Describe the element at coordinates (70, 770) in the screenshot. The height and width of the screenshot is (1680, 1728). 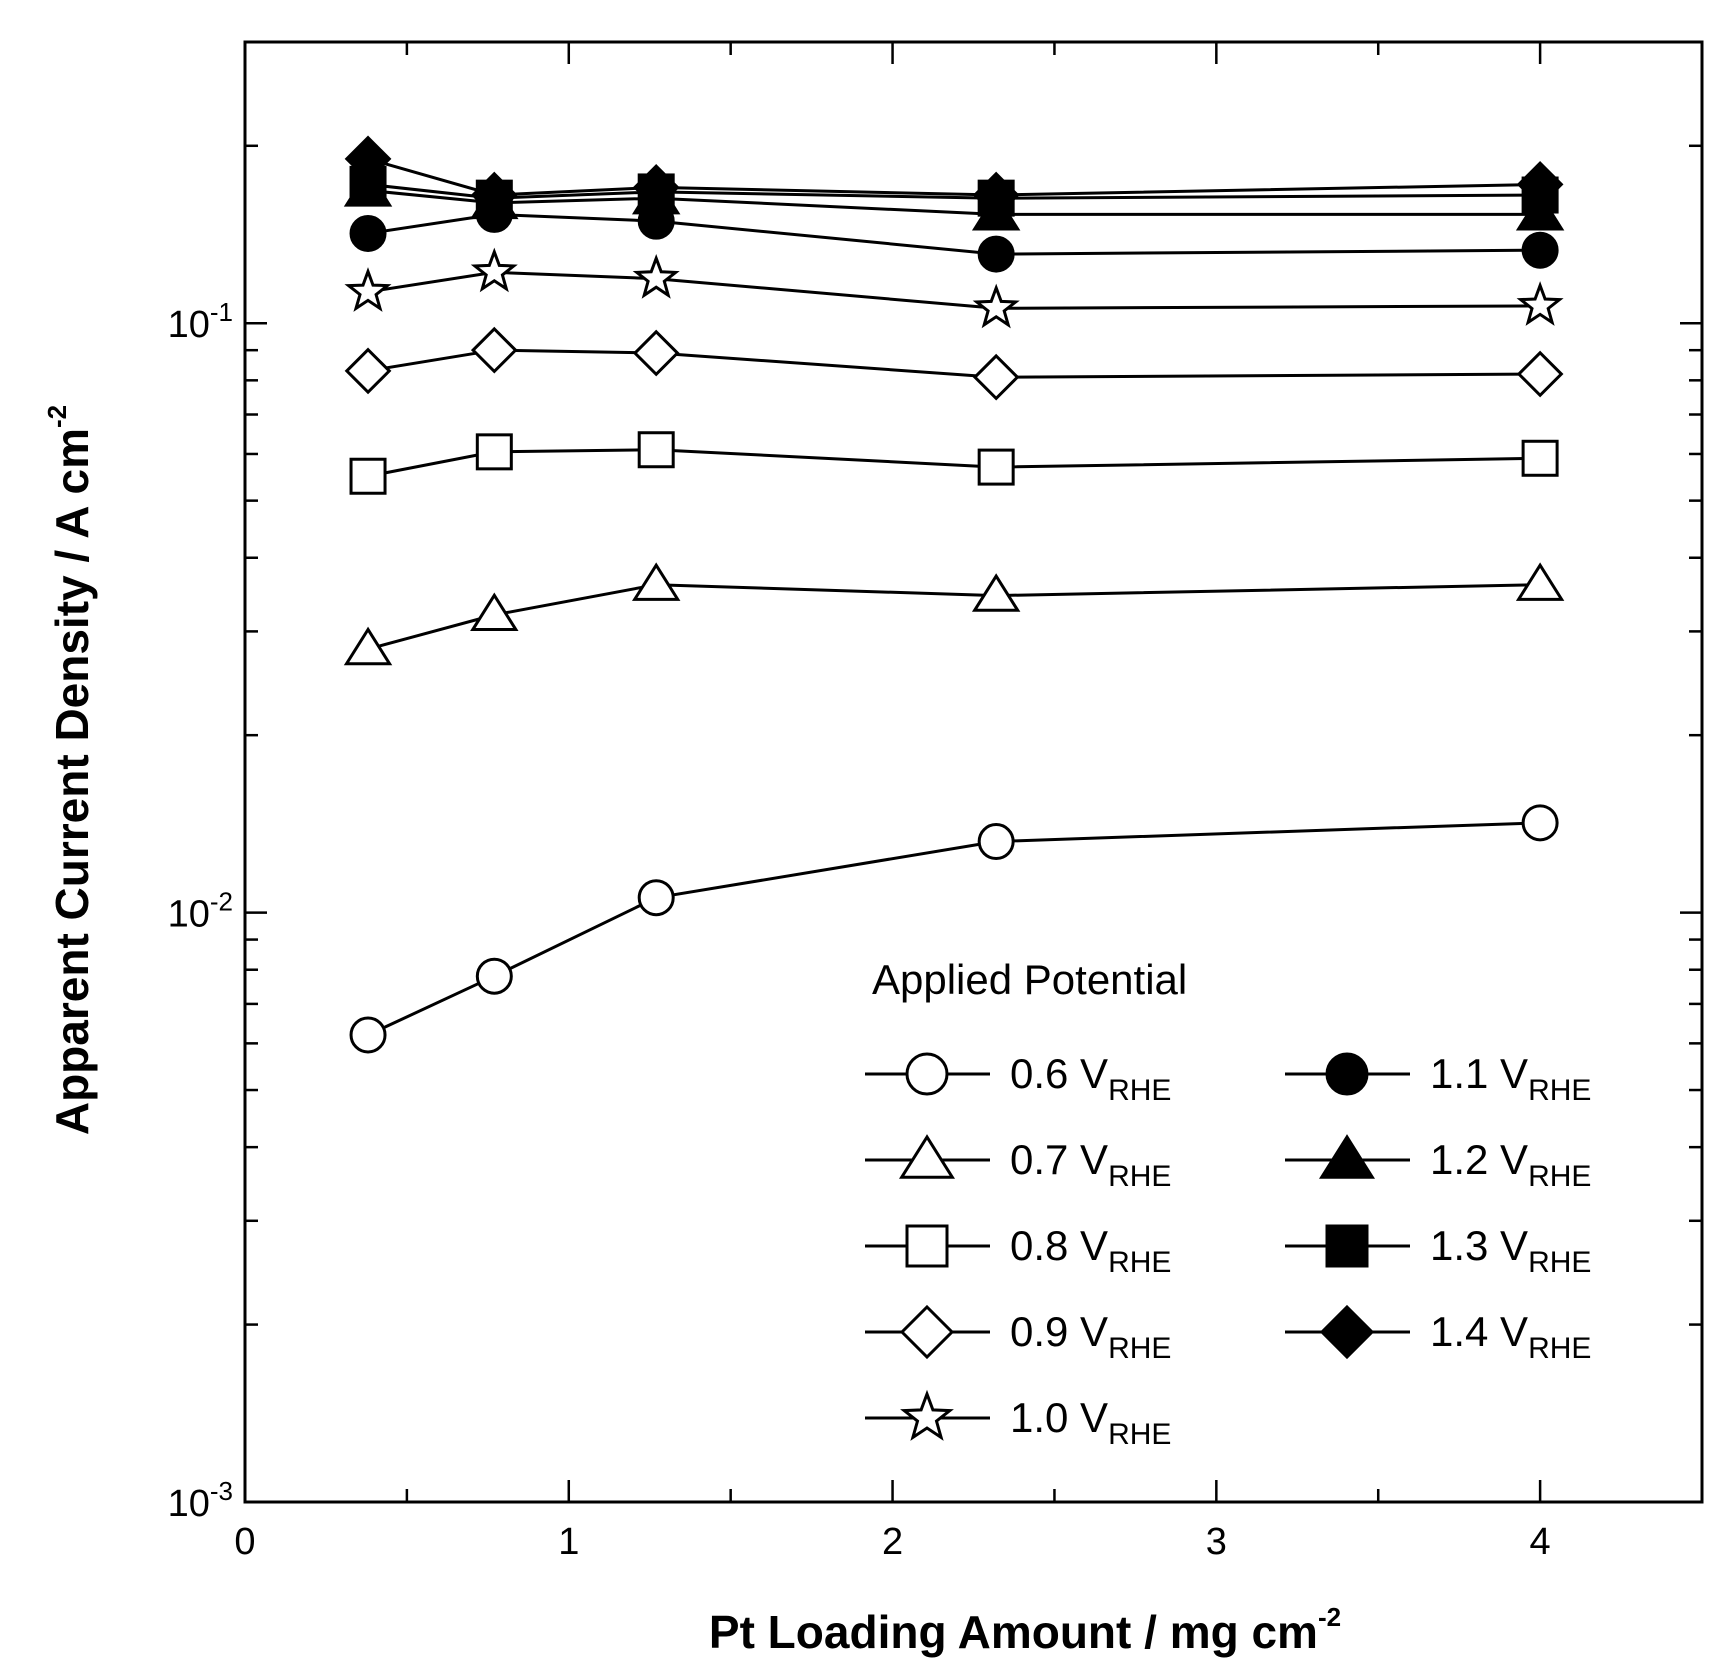
I see `y-axis-title: Apparent Current Density / A cm-2` at that location.